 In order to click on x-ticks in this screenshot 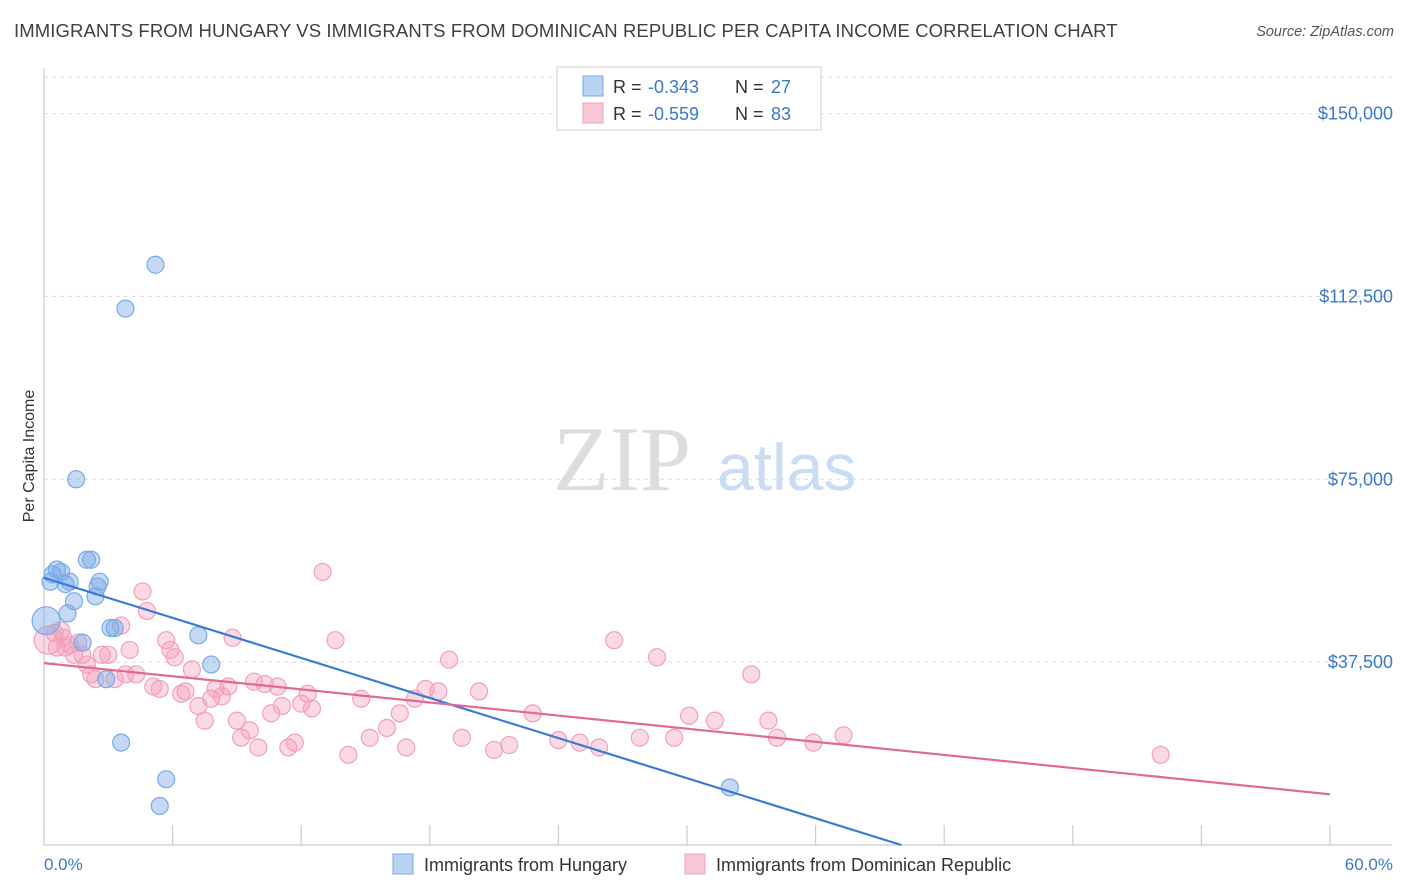, I will do `click(687, 835)`.